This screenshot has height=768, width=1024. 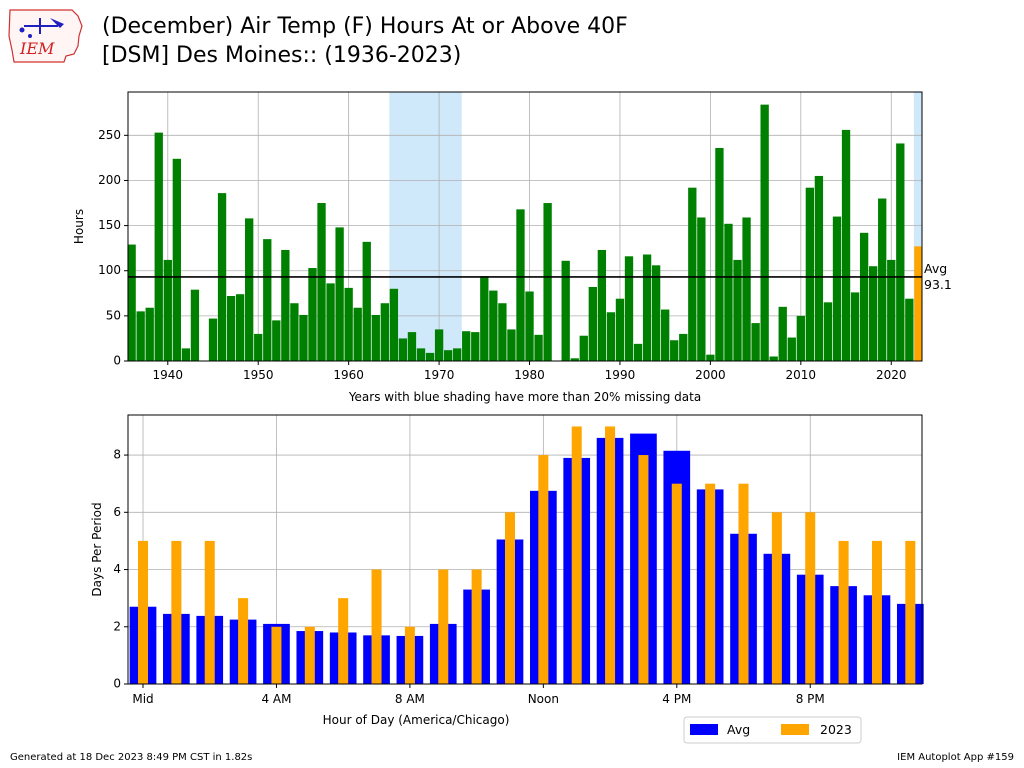 What do you see at coordinates (520, 285) in the screenshot?
I see `year-bar-1979` at bounding box center [520, 285].